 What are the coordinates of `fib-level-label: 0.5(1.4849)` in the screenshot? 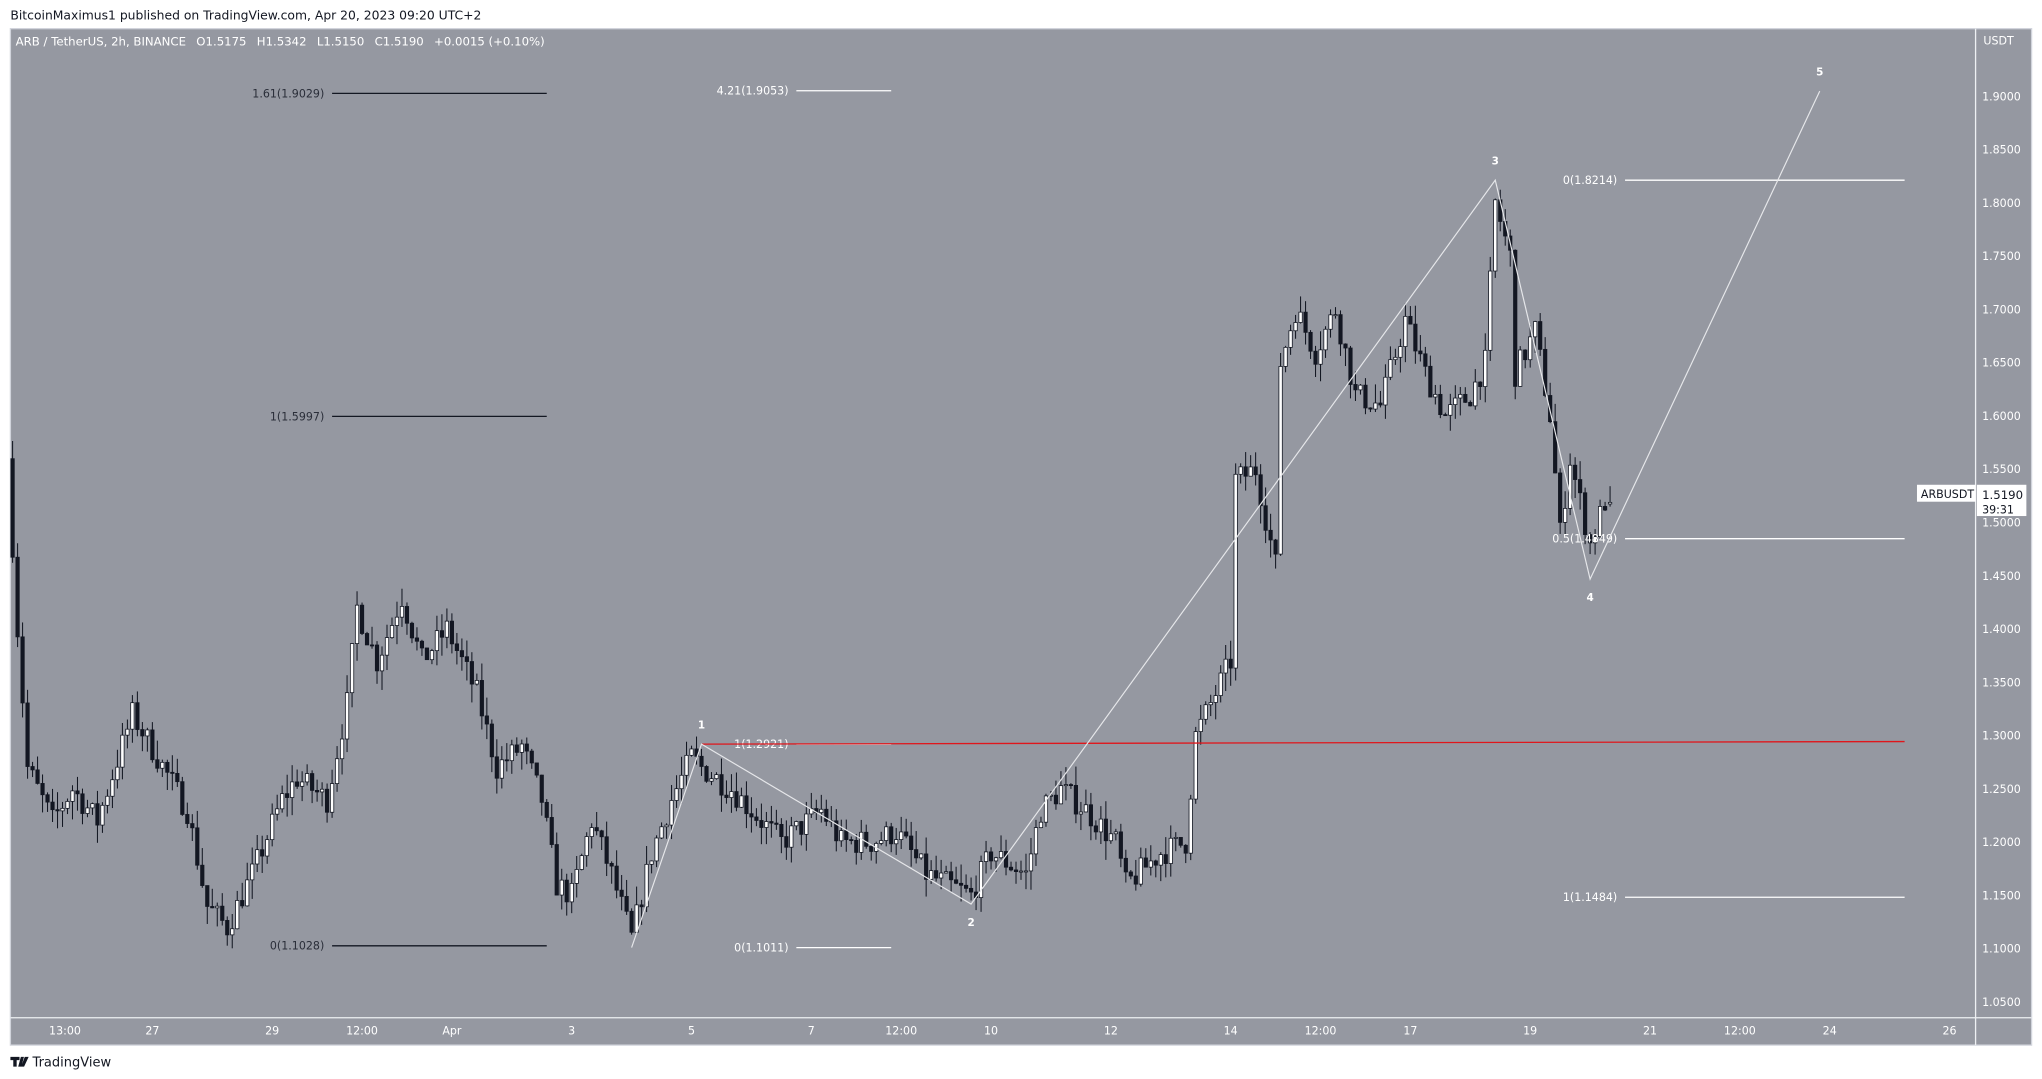 It's located at (1584, 539).